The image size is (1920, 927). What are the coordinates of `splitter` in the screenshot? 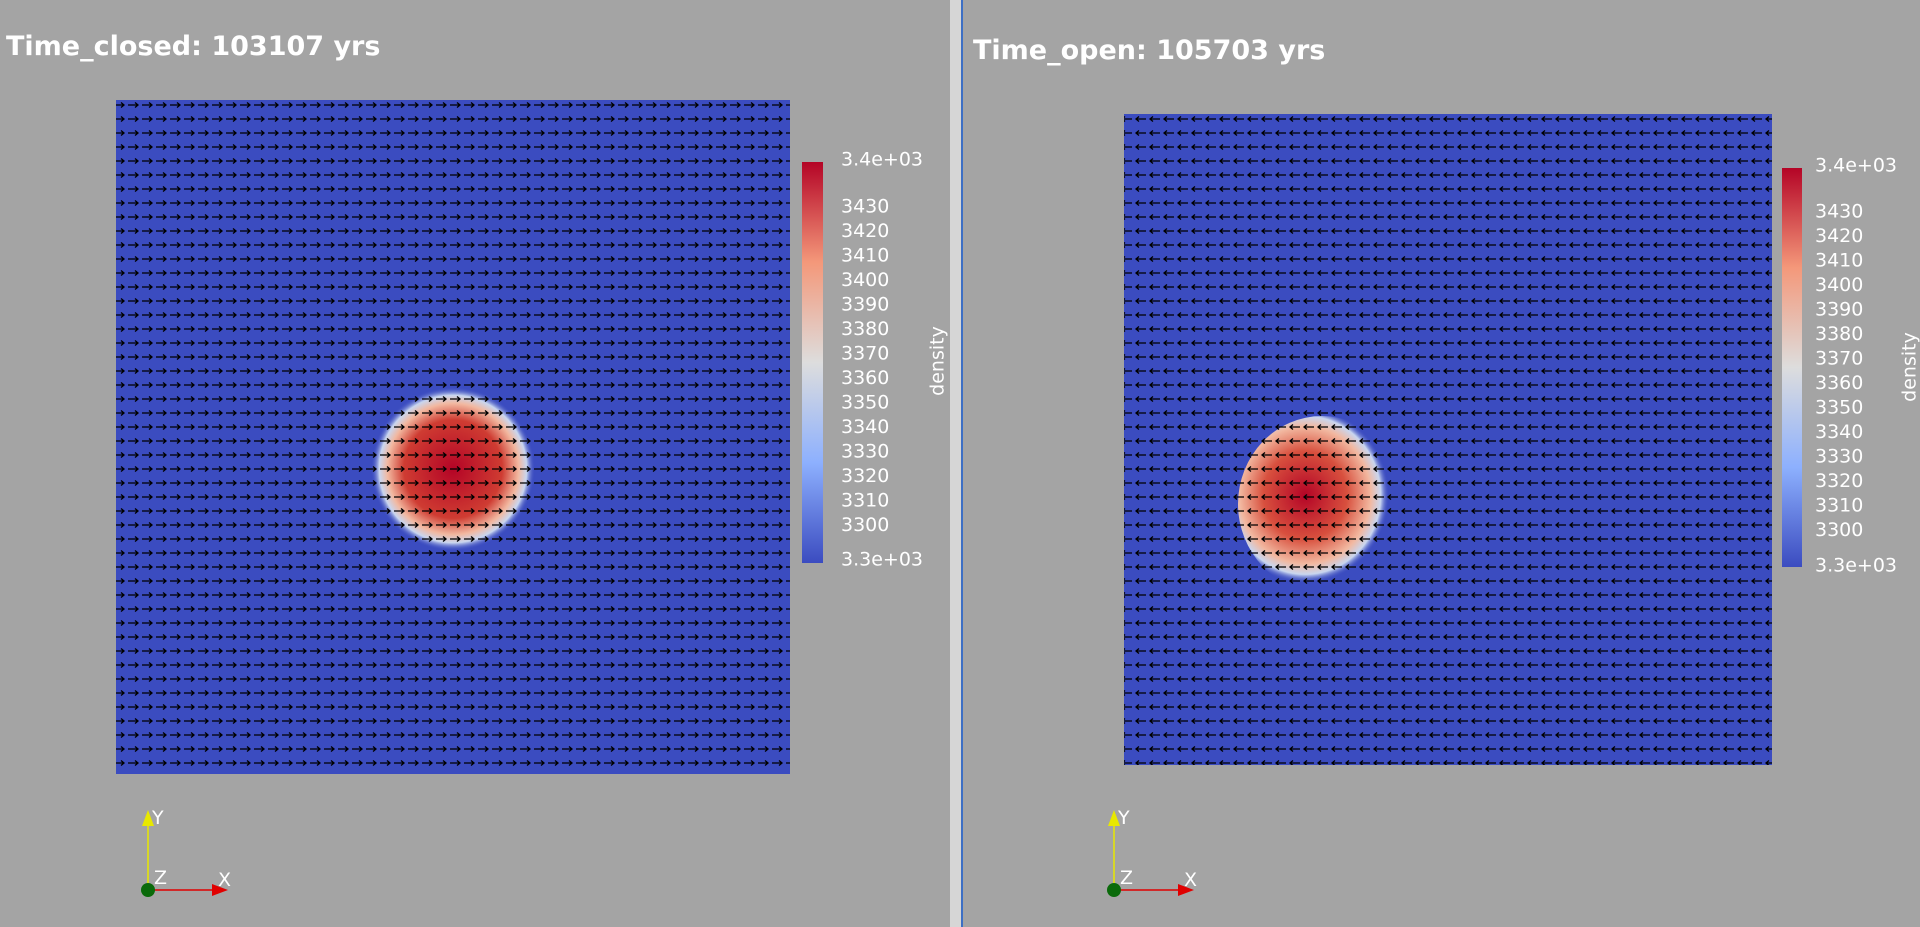 It's located at (956, 463).